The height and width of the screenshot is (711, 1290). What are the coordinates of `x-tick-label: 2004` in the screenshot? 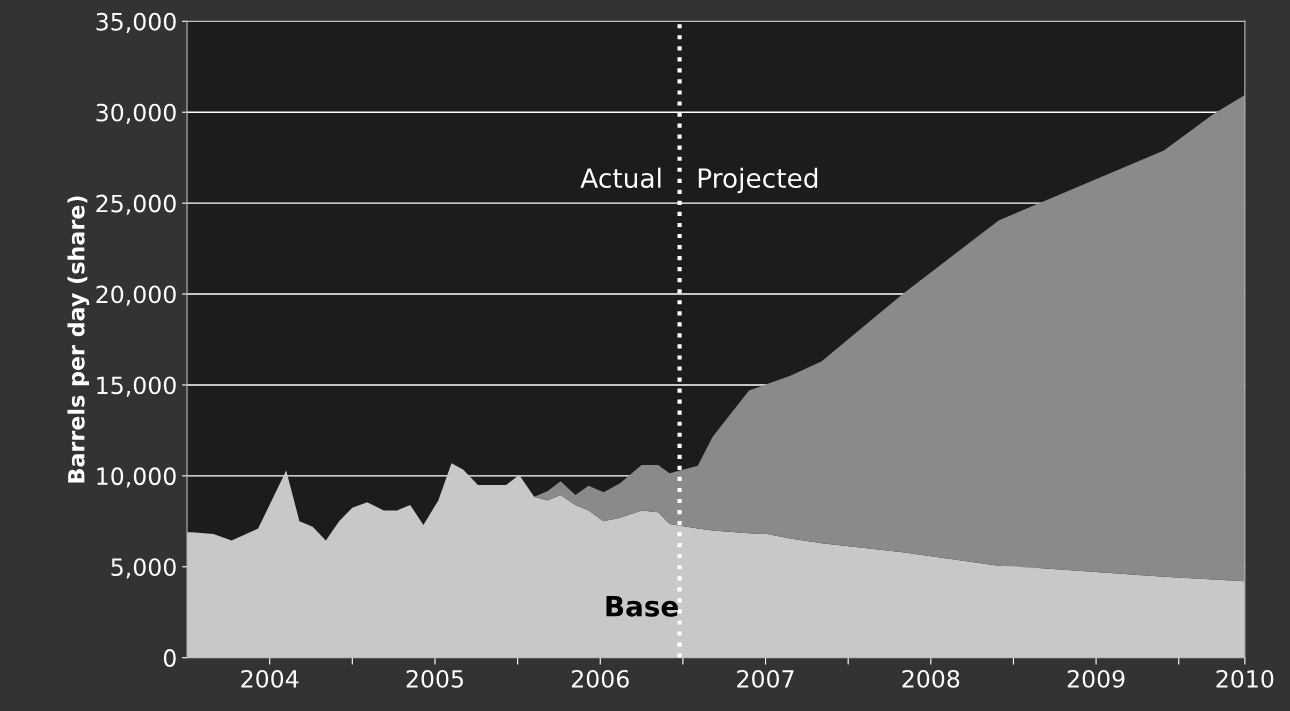 It's located at (270, 678).